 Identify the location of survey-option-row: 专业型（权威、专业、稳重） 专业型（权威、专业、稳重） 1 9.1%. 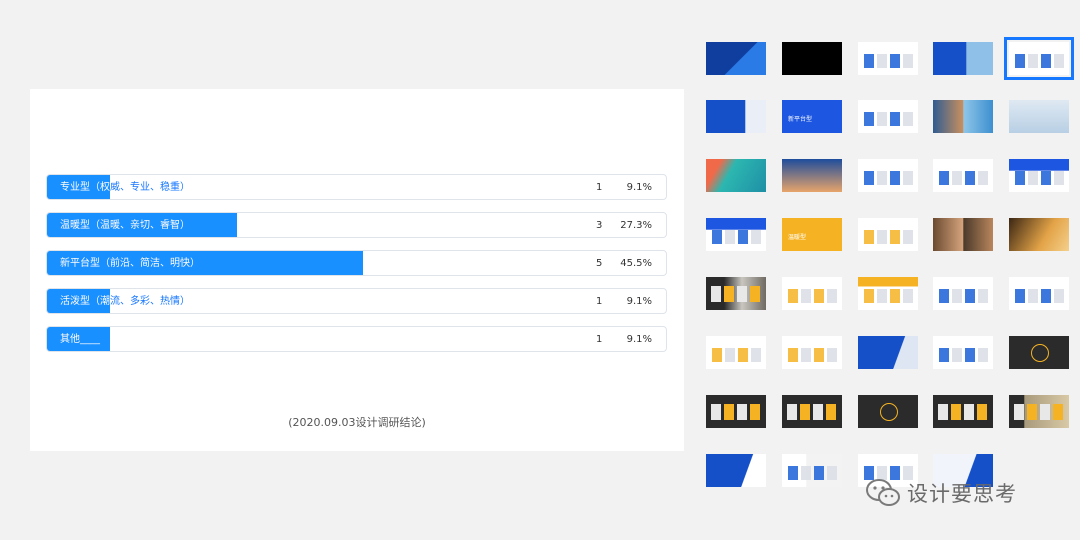
(356, 187).